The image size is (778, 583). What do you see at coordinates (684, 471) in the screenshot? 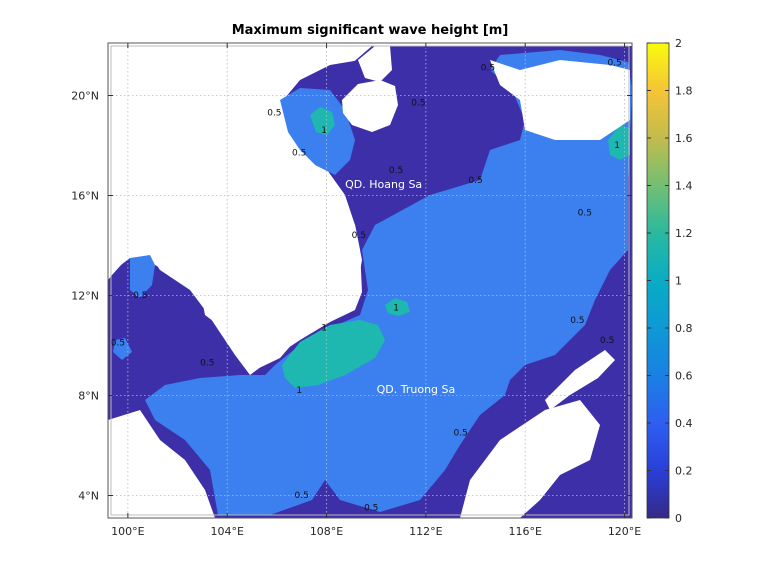
I see `colorbar-tick-label: 0.2` at bounding box center [684, 471].